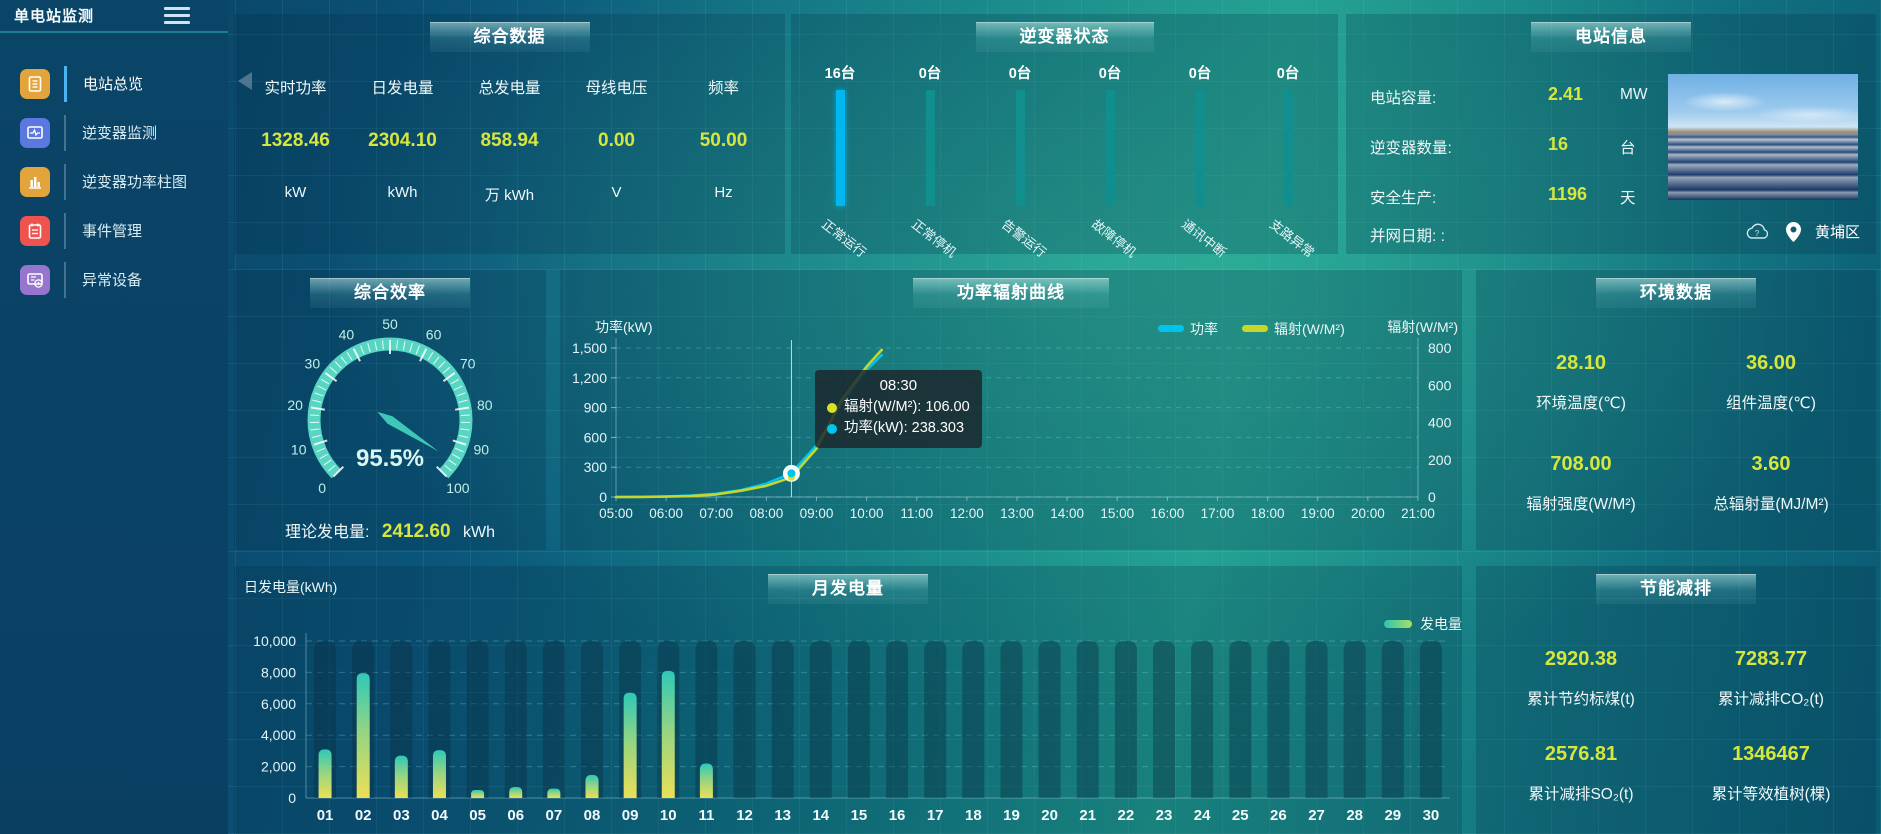 This screenshot has height=834, width=1881. I want to click on location-pin-icon, so click(1793, 231).